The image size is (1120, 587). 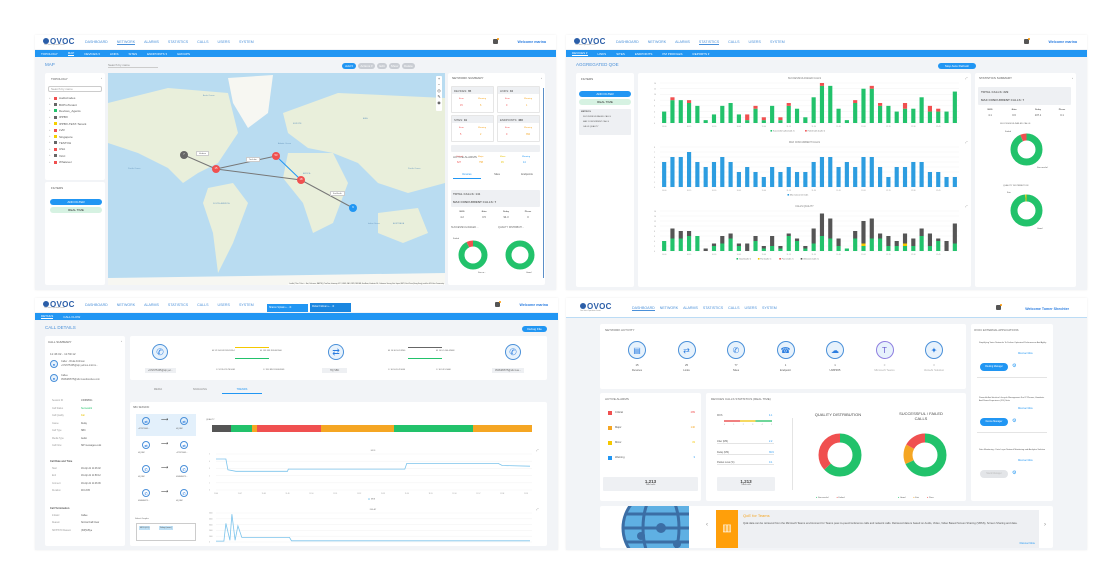 I want to click on stop-auto-refresh-button: Stop Auto Refresh, so click(x=957, y=66).